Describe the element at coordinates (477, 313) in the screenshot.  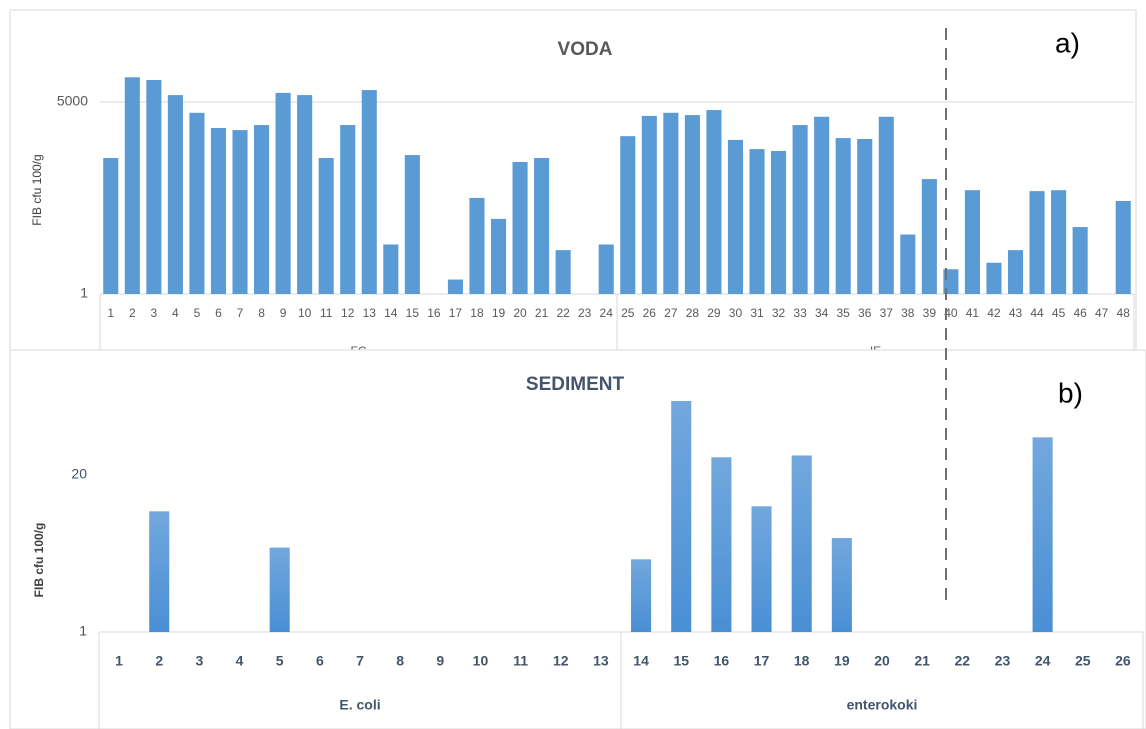
I see `x-tick-label: 18` at that location.